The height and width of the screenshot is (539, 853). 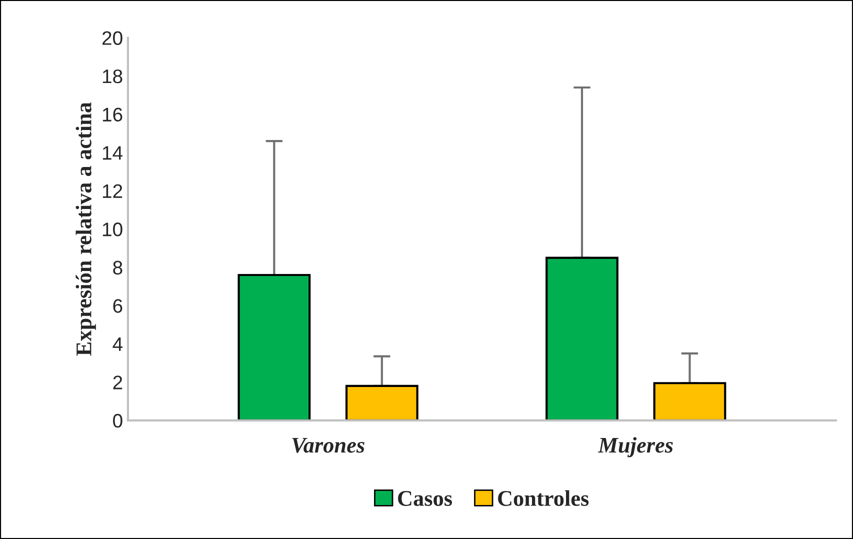 I want to click on y-tick-label: 0, so click(x=117, y=421).